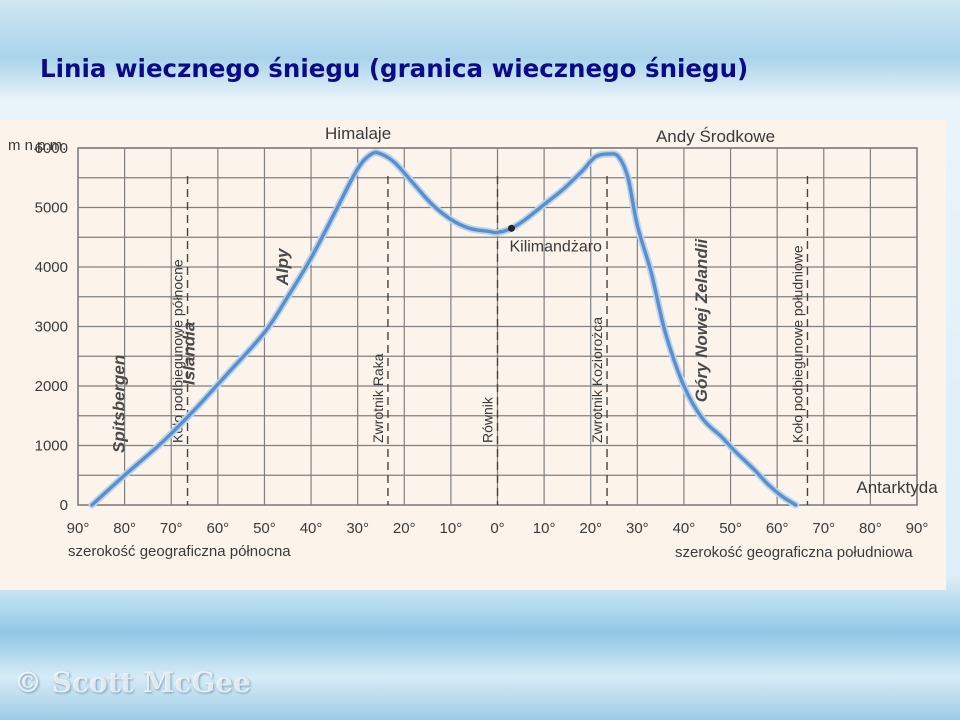 The width and height of the screenshot is (960, 720). What do you see at coordinates (897, 487) in the screenshot?
I see `region-annotation: Antarktyda` at bounding box center [897, 487].